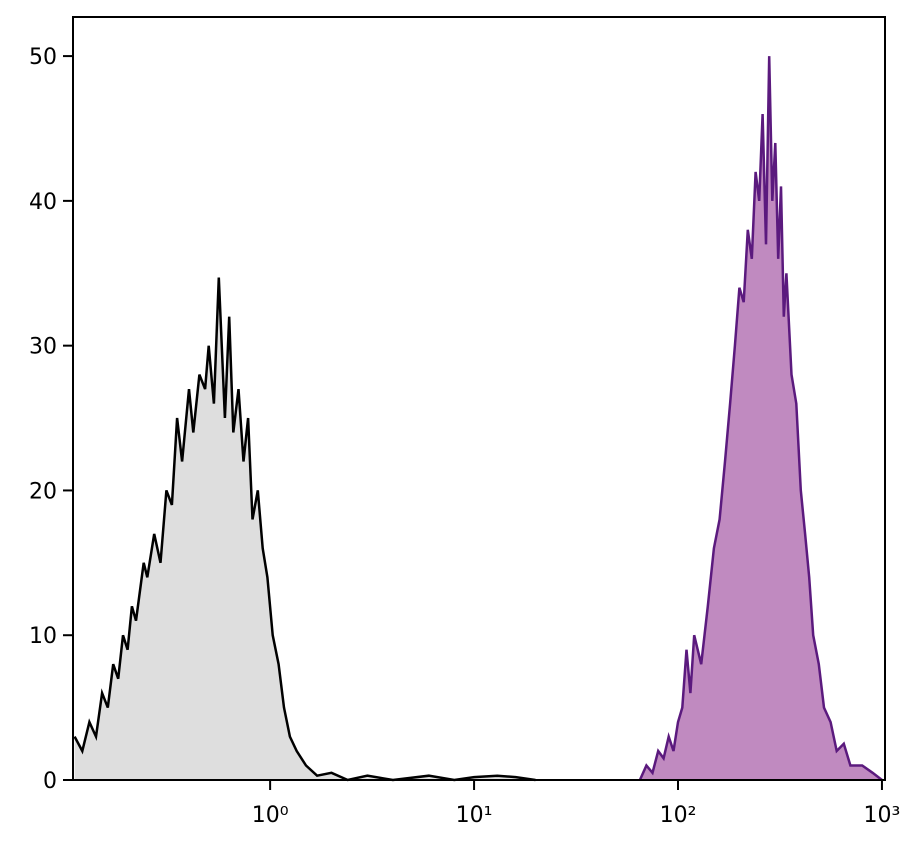 The width and height of the screenshot is (919, 855). What do you see at coordinates (43, 347) in the screenshot?
I see `y-tick-label: 30` at bounding box center [43, 347].